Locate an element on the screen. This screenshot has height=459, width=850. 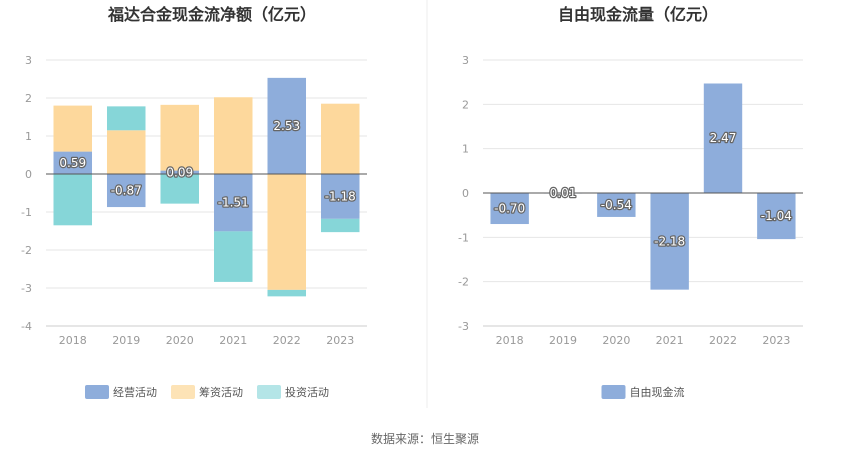
data-label: -2.18 is located at coordinates (669, 241).